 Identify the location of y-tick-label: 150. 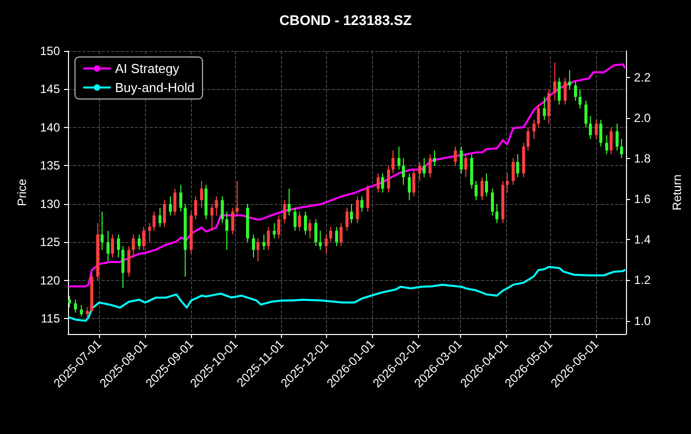
(50, 51).